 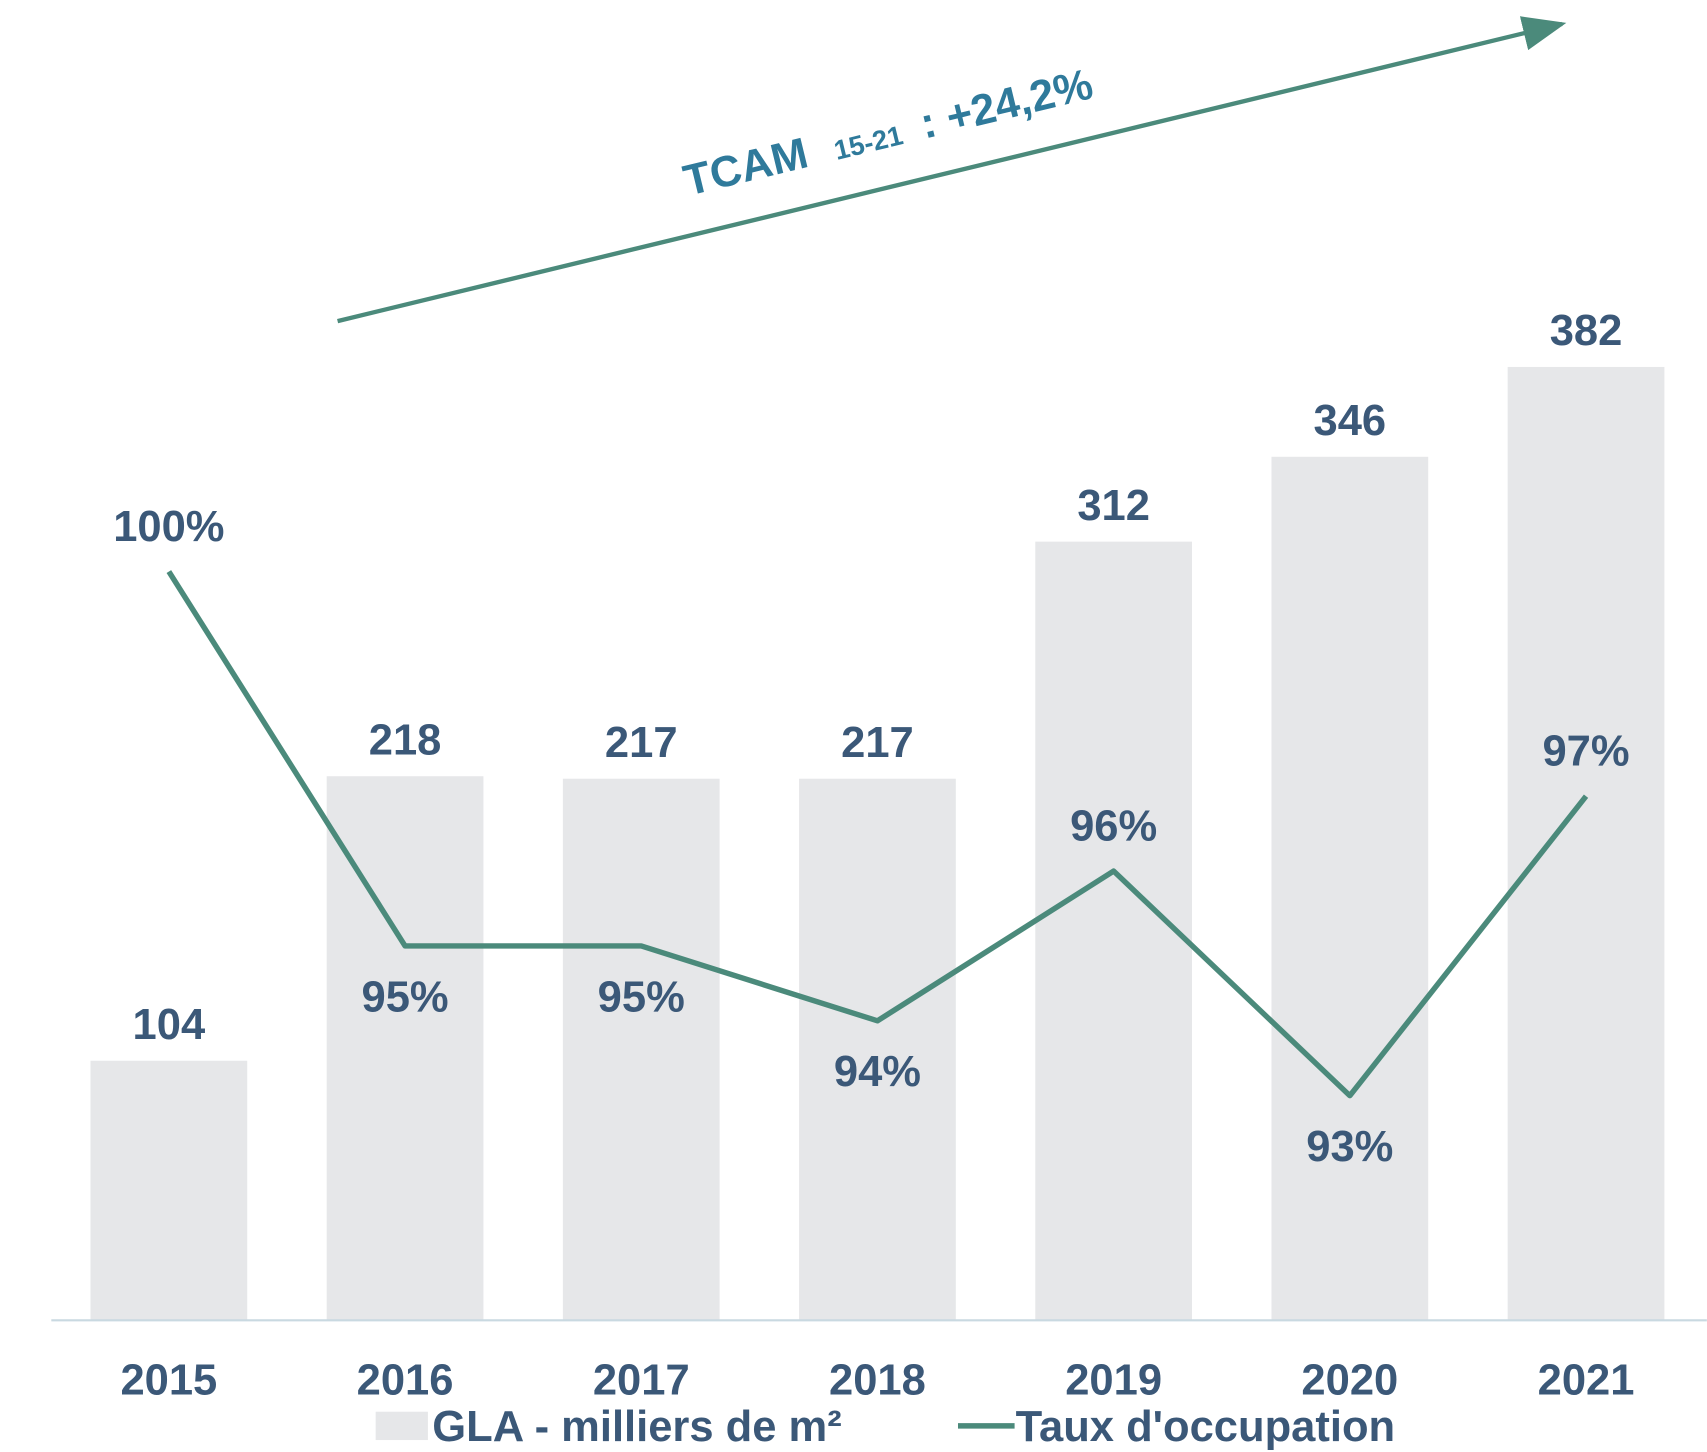 What do you see at coordinates (1586, 1380) in the screenshot?
I see `x-tick-label: 2021` at bounding box center [1586, 1380].